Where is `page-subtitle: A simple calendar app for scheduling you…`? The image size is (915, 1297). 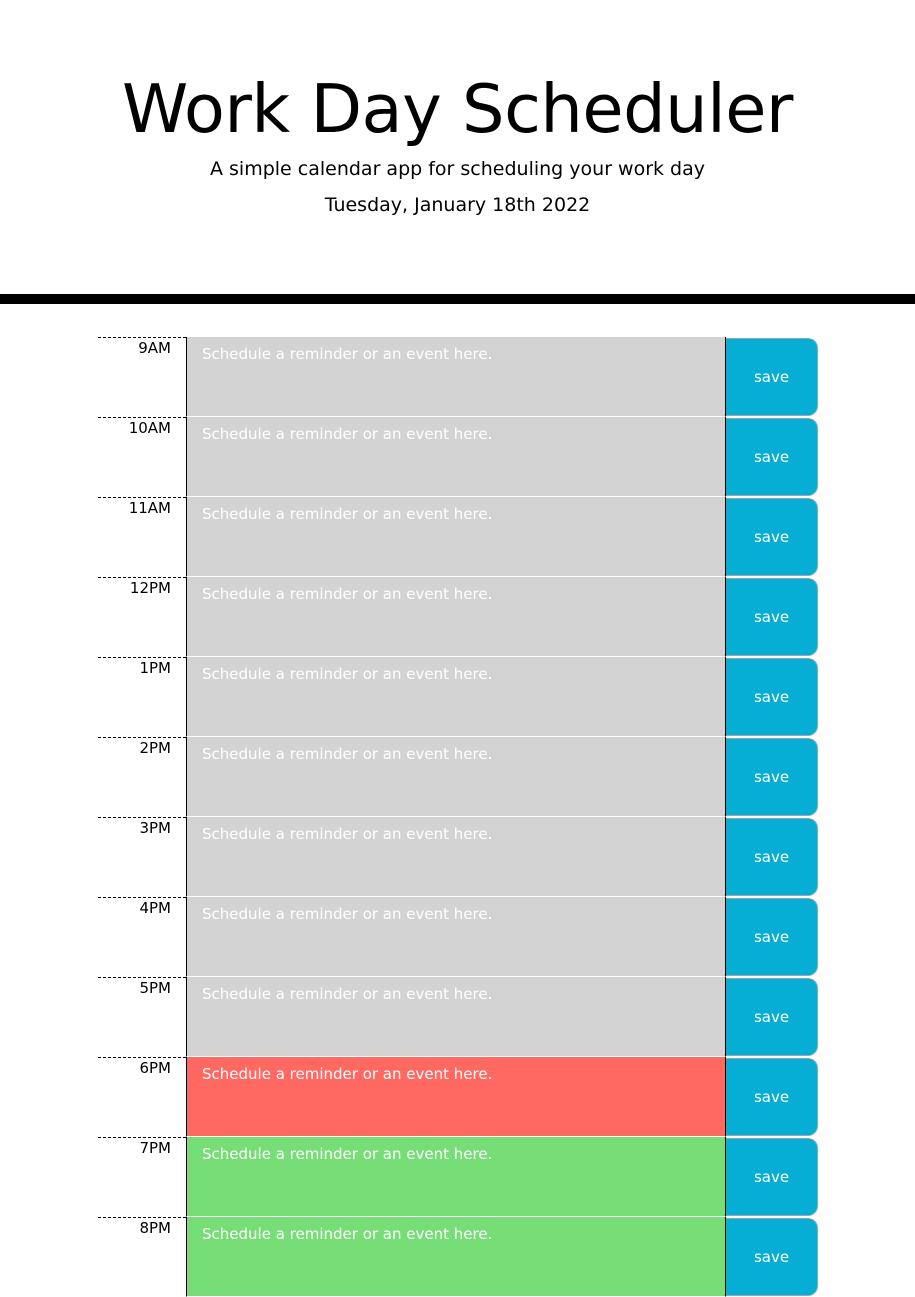 page-subtitle: A simple calendar app for scheduling you… is located at coordinates (457, 169).